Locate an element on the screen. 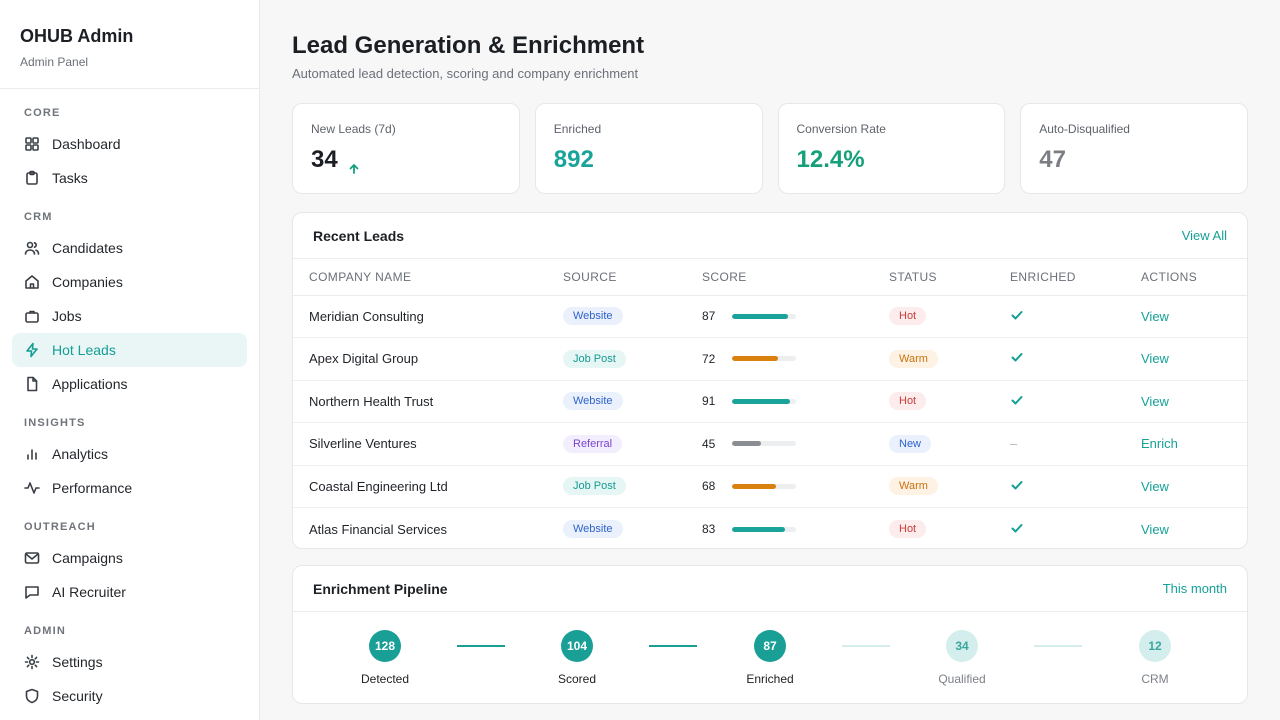  nav-section-admin: ADMIN is located at coordinates (45, 631).